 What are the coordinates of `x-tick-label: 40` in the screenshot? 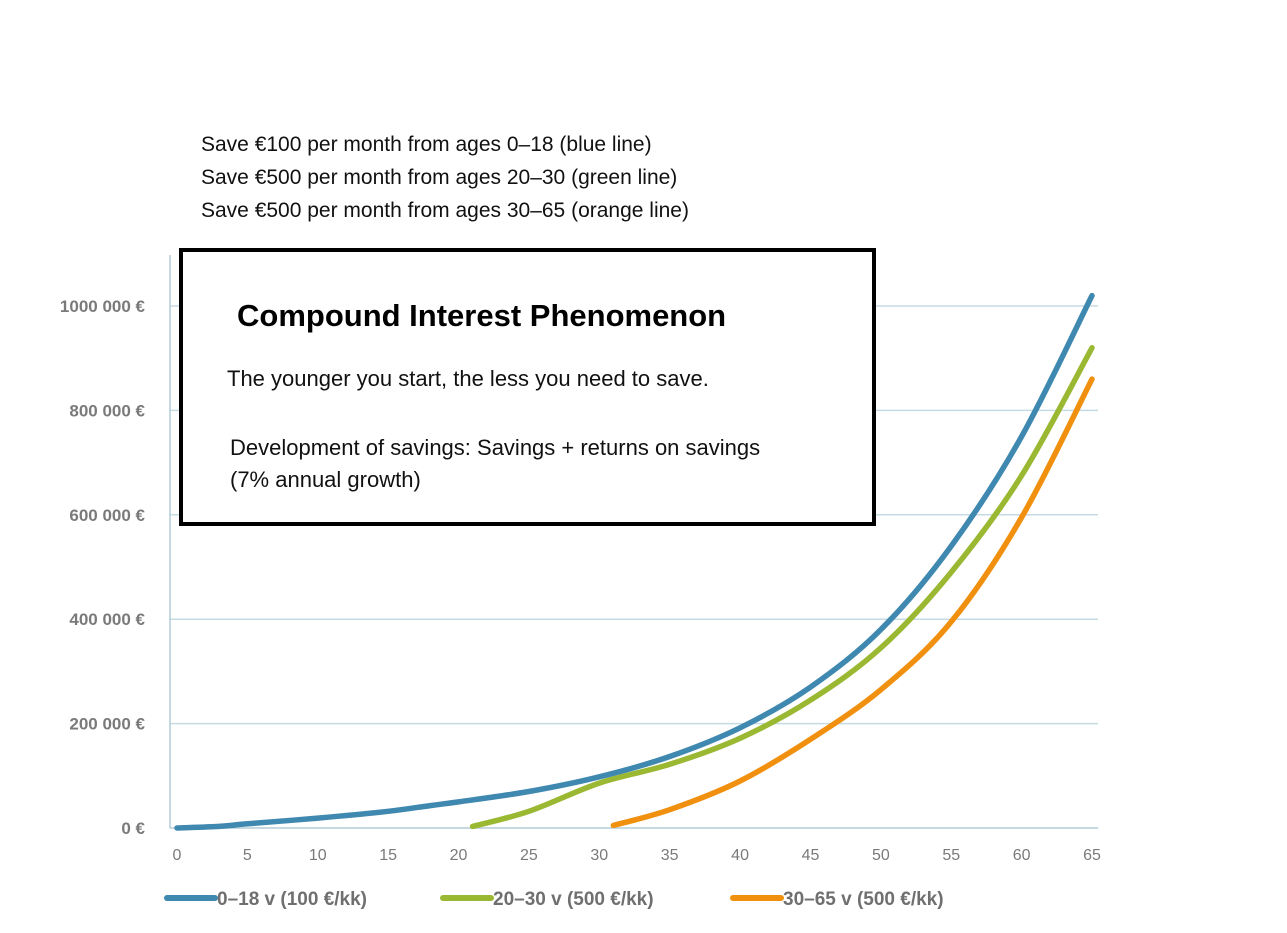 It's located at (740, 855).